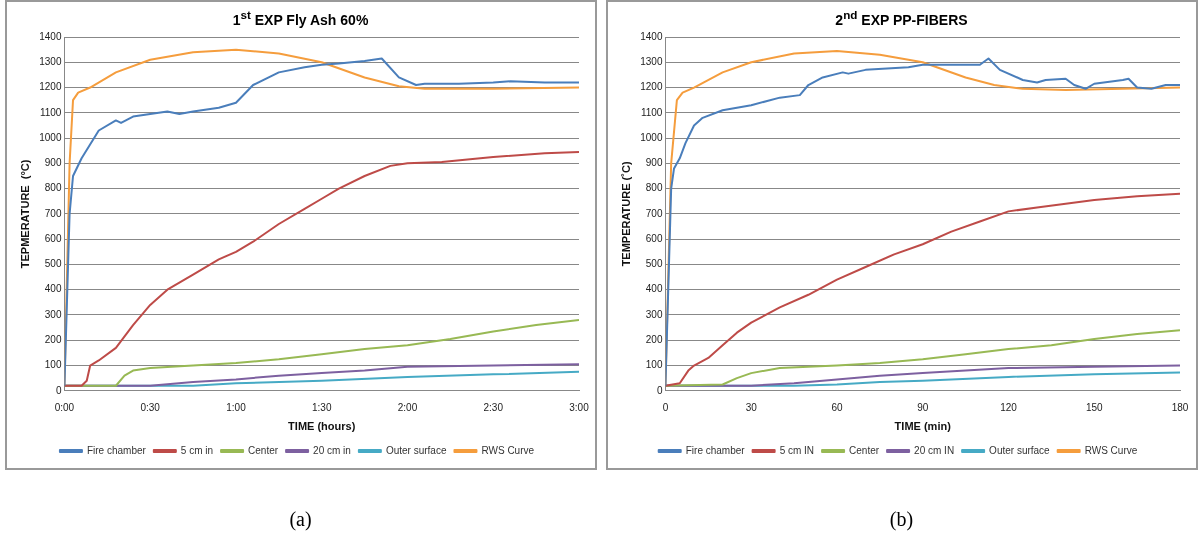 This screenshot has width=1202, height=544. I want to click on chart-title: 1$^{st}$ EXP Fly Ash 60%, so click(300, 18).